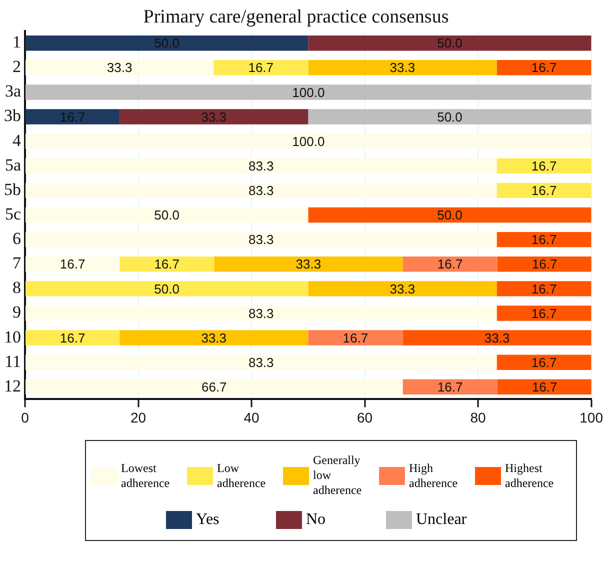 This screenshot has width=606, height=577. Describe the element at coordinates (316, 520) in the screenshot. I see `legend-label: No` at that location.